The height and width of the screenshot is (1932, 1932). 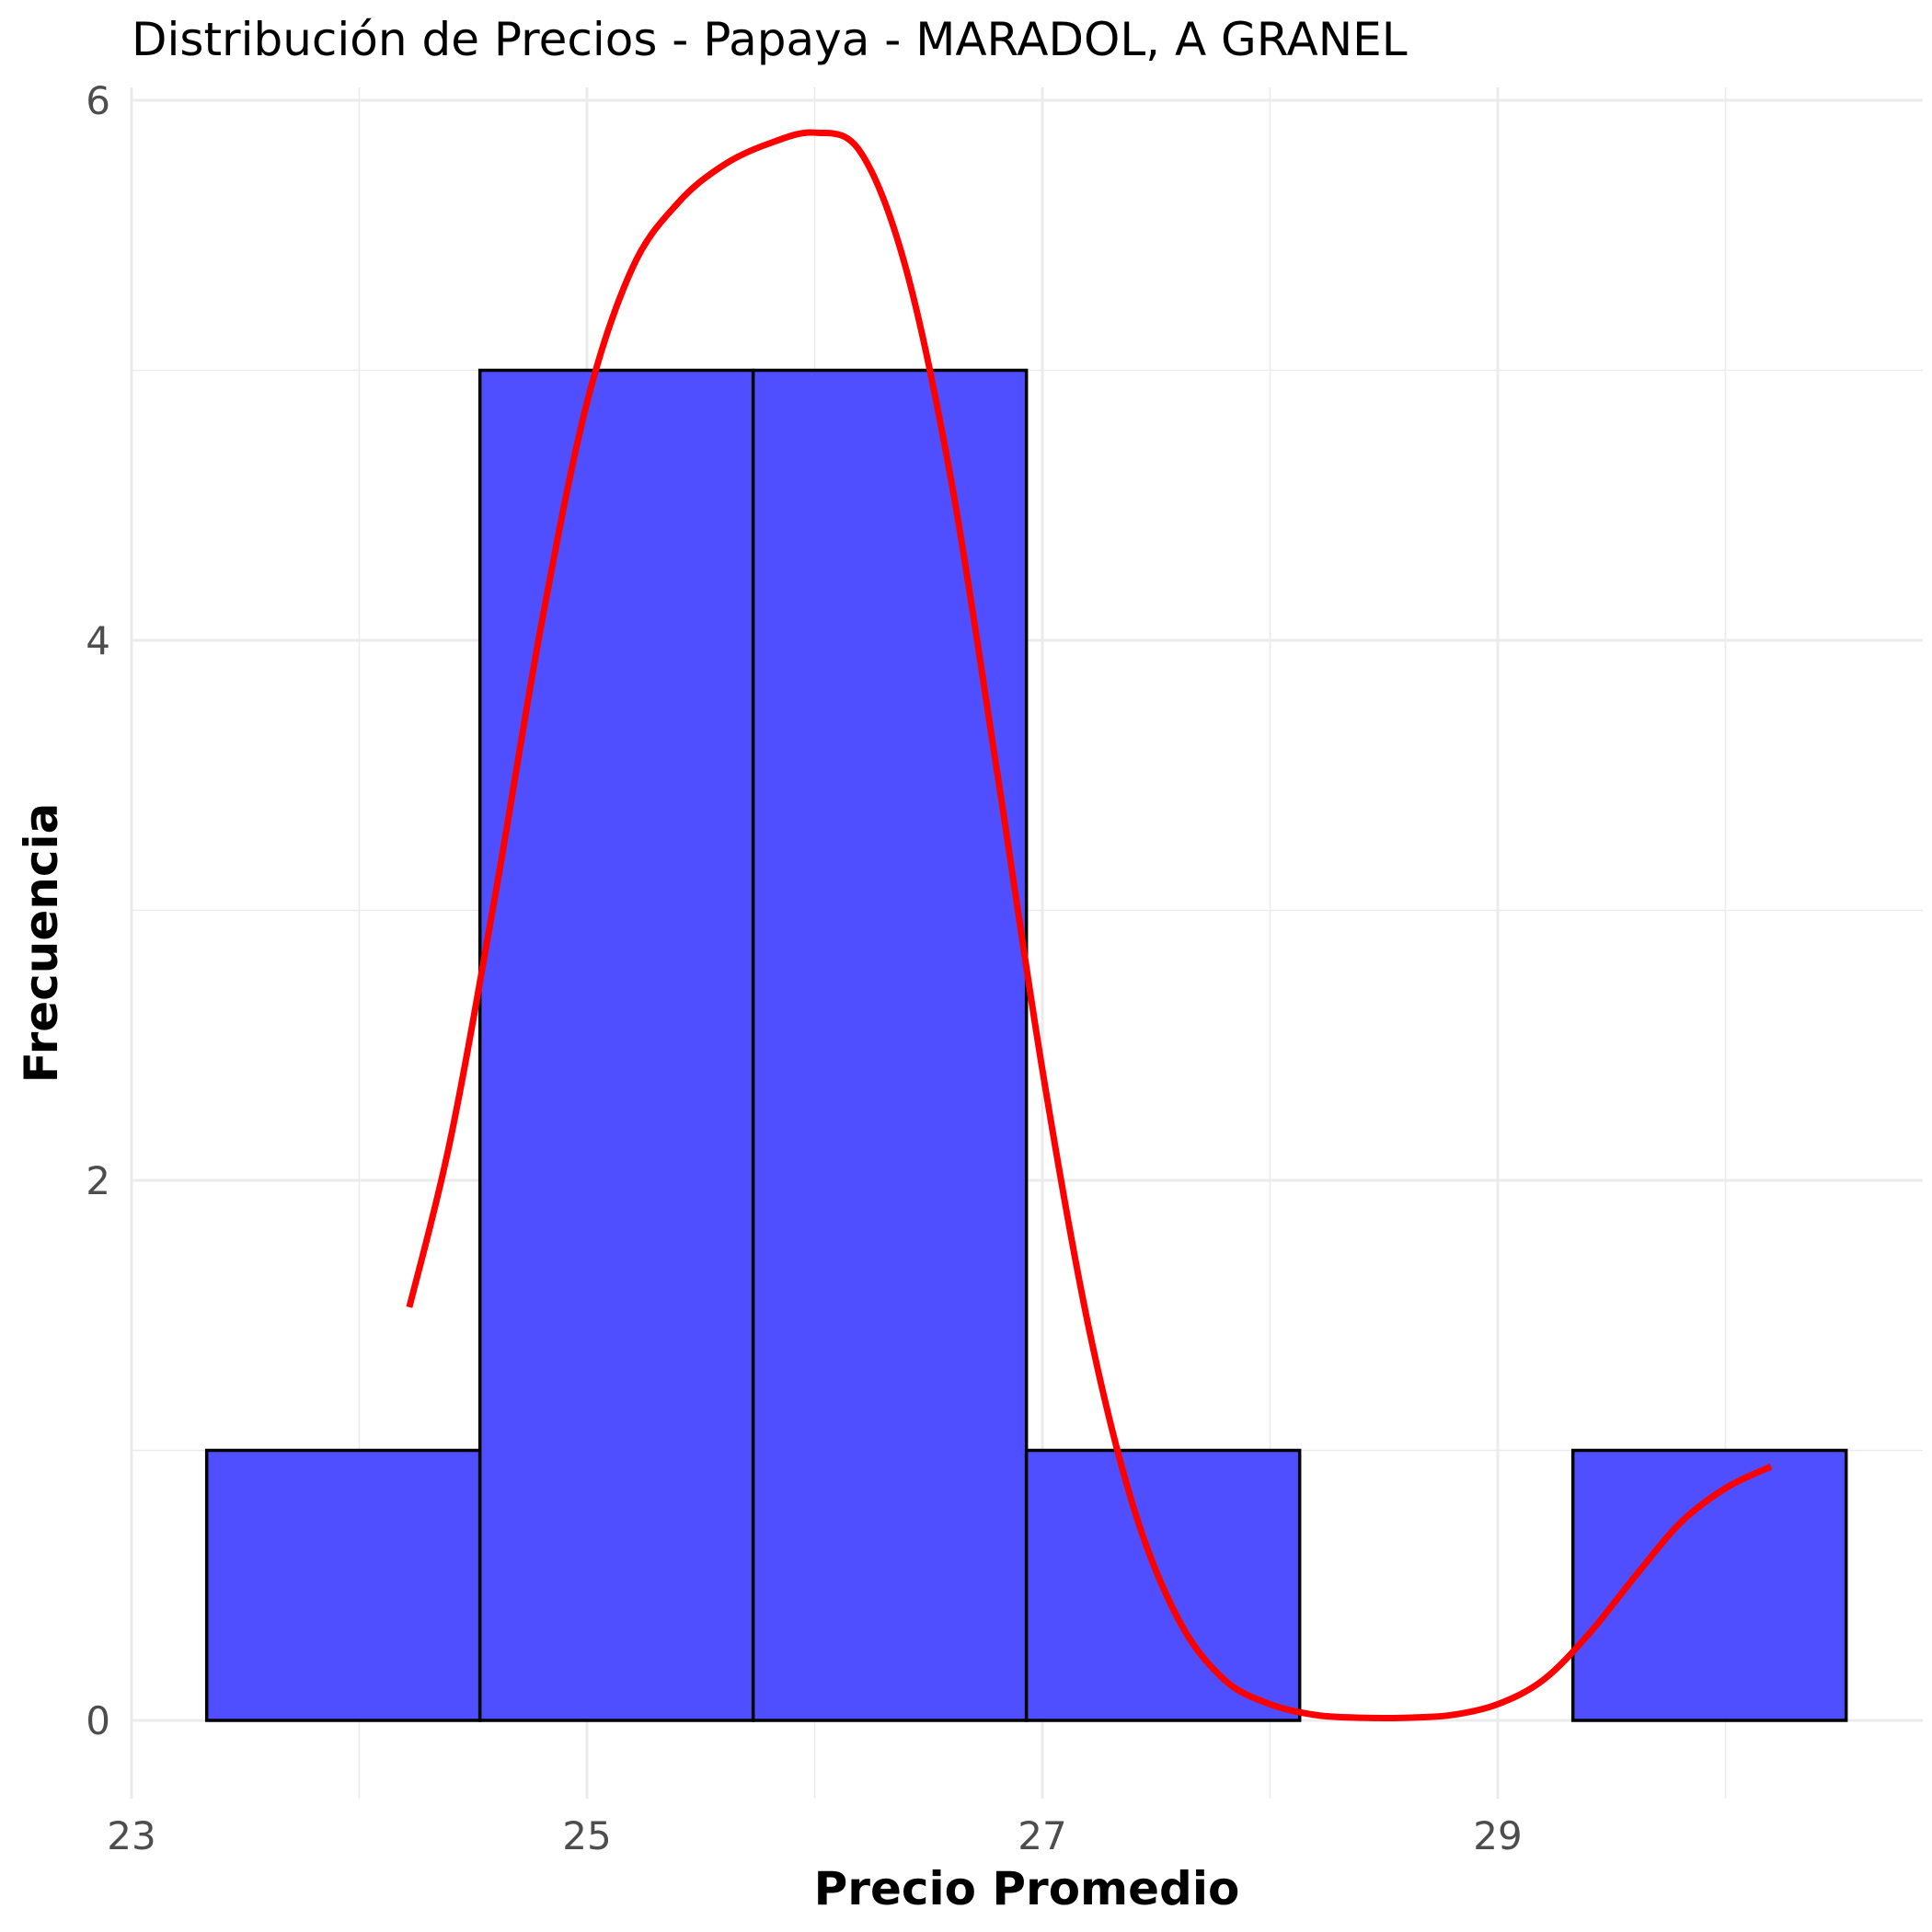 What do you see at coordinates (1042, 1835) in the screenshot?
I see `x-tick-label-27: 27` at bounding box center [1042, 1835].